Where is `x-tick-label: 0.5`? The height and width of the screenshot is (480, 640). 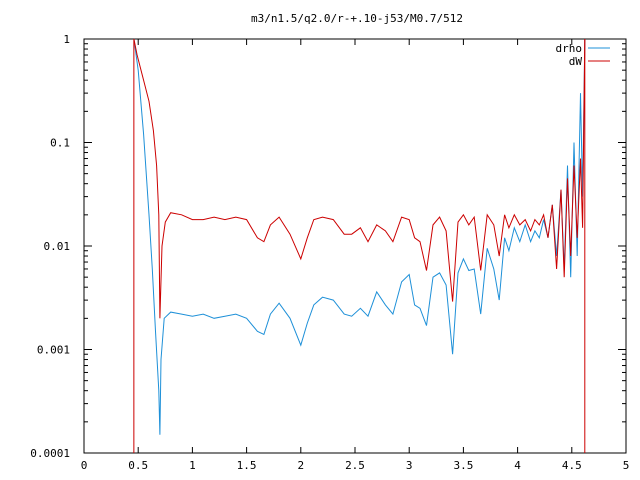
x-tick-label: 0.5 is located at coordinates (138, 465).